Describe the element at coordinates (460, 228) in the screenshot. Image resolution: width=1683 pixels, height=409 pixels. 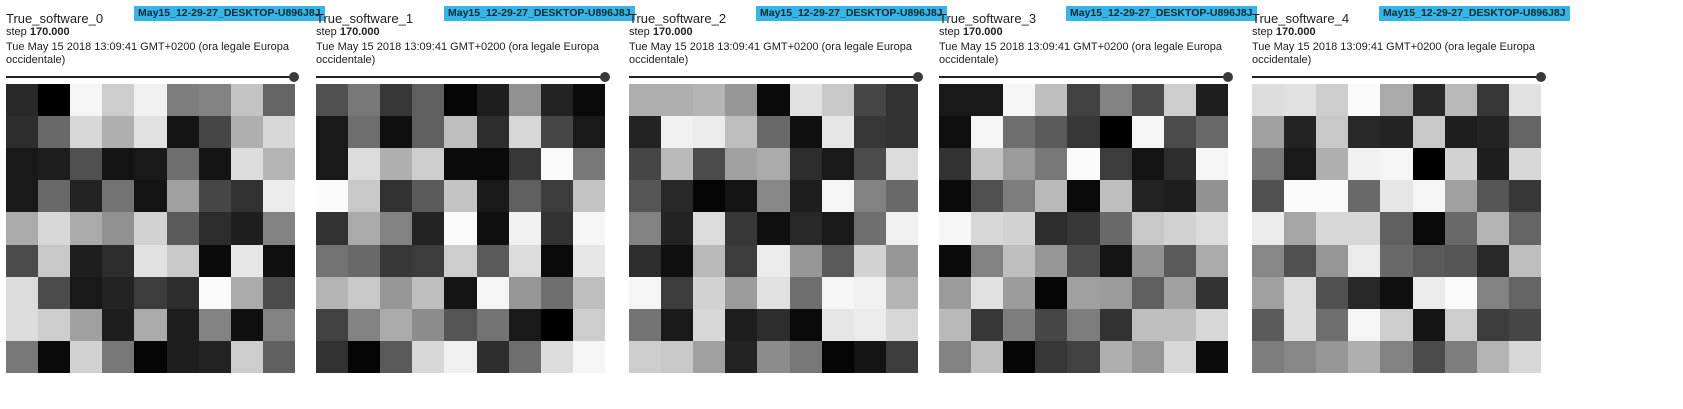
I see `image-grid` at that location.